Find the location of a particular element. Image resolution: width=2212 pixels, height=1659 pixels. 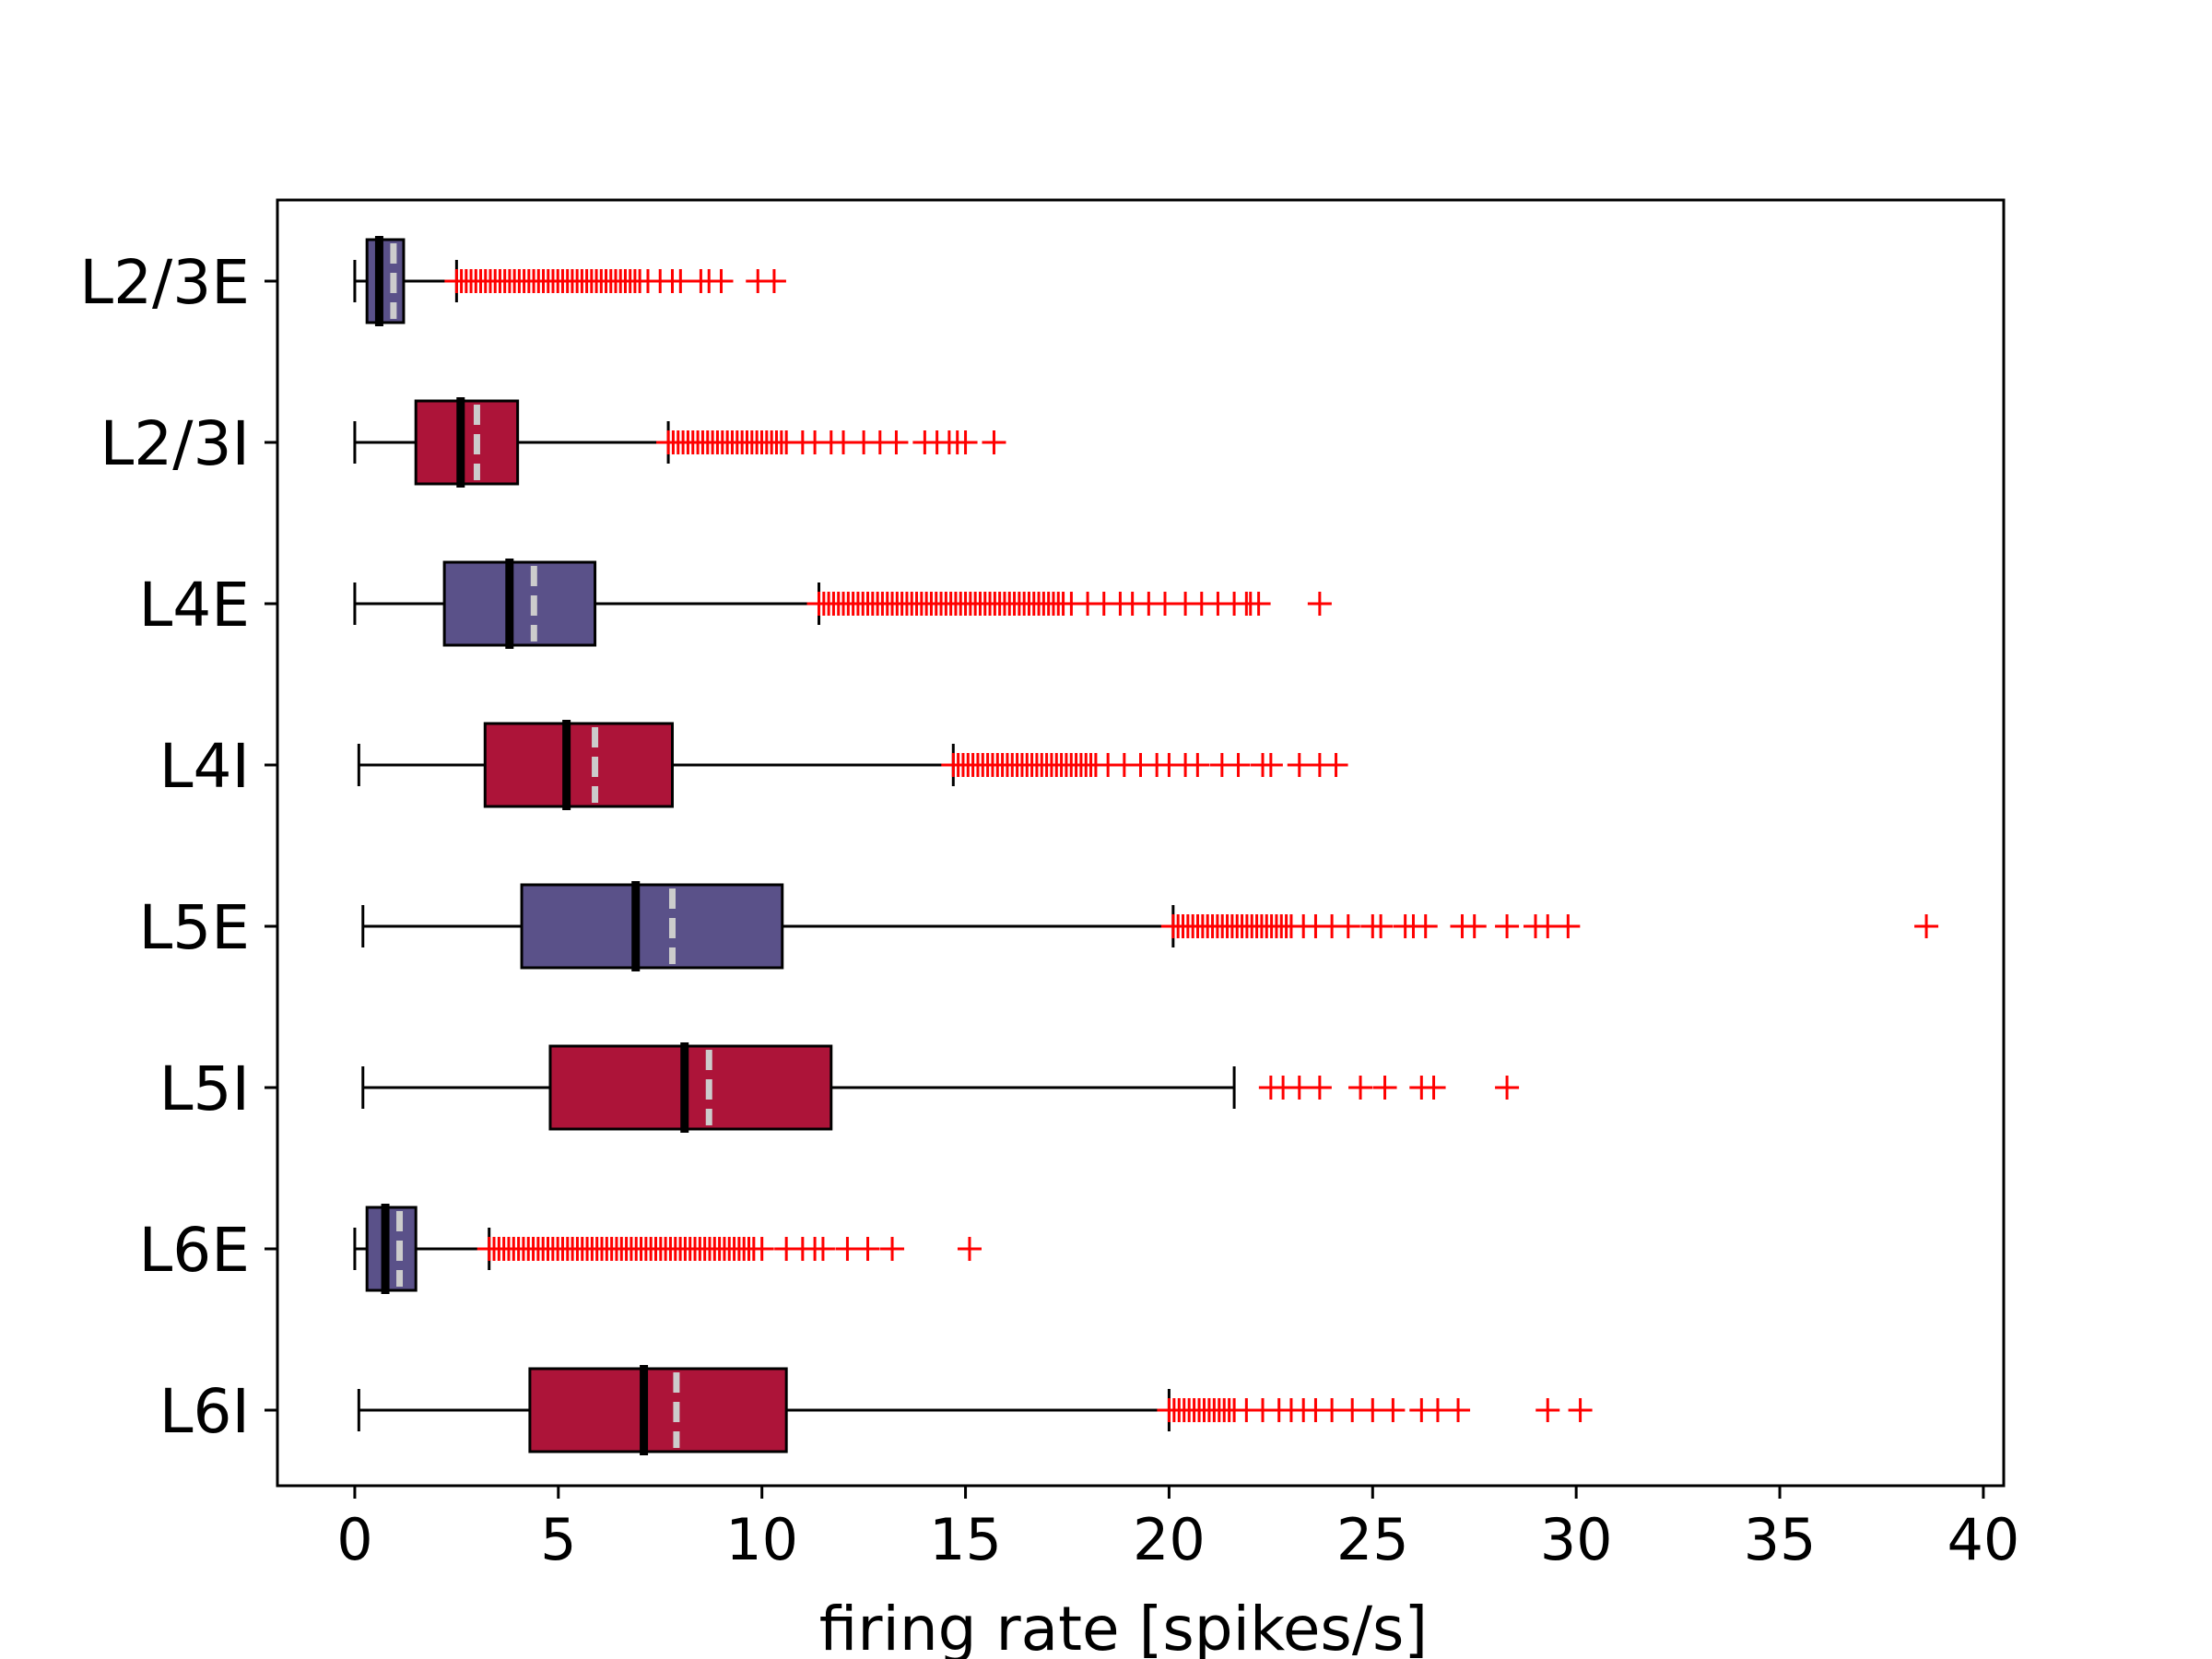

box-l2-3i is located at coordinates (679, 442).